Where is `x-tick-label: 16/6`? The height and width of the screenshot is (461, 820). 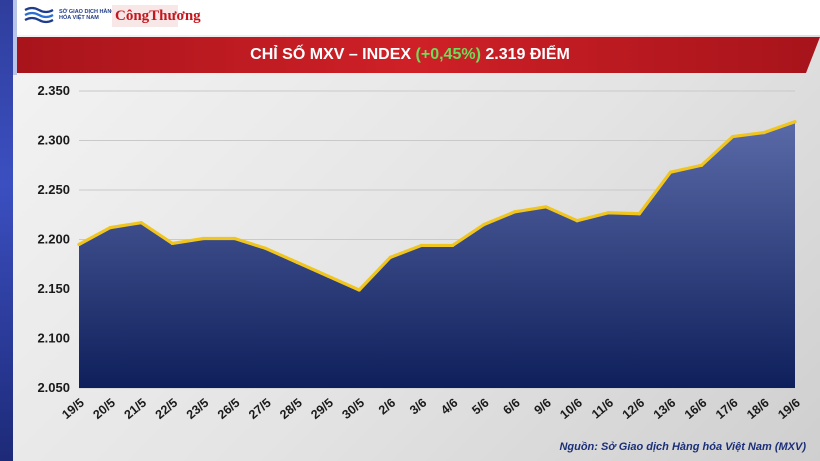 x-tick-label: 16/6 is located at coordinates (696, 409).